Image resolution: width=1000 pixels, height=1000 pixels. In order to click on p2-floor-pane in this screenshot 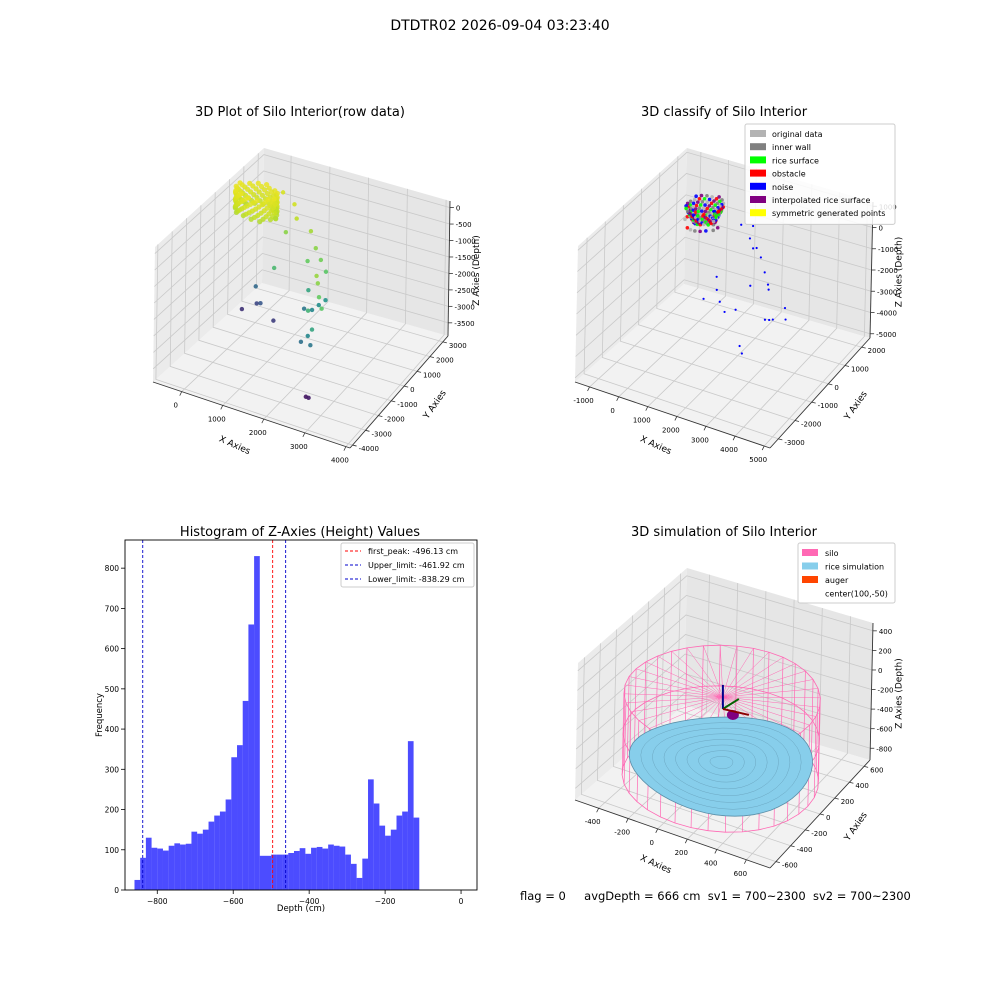, I will do `click(722, 366)`.